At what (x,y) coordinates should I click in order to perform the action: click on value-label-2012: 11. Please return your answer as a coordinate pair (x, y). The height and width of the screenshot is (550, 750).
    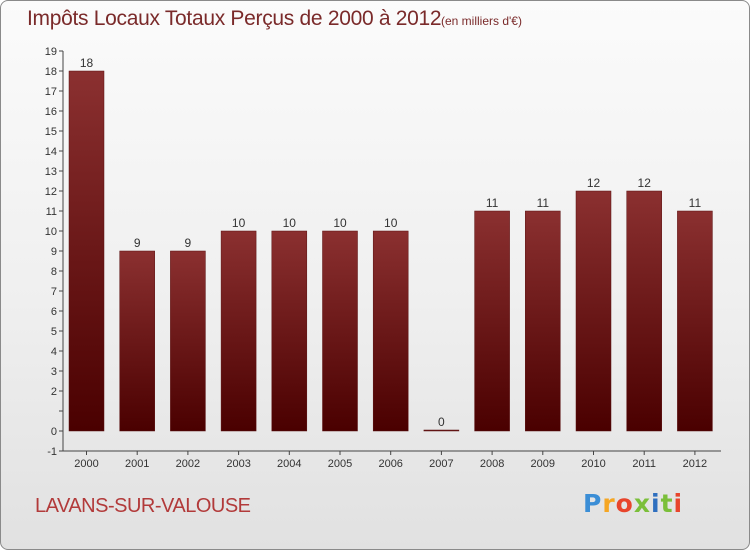
    Looking at the image, I should click on (695, 203).